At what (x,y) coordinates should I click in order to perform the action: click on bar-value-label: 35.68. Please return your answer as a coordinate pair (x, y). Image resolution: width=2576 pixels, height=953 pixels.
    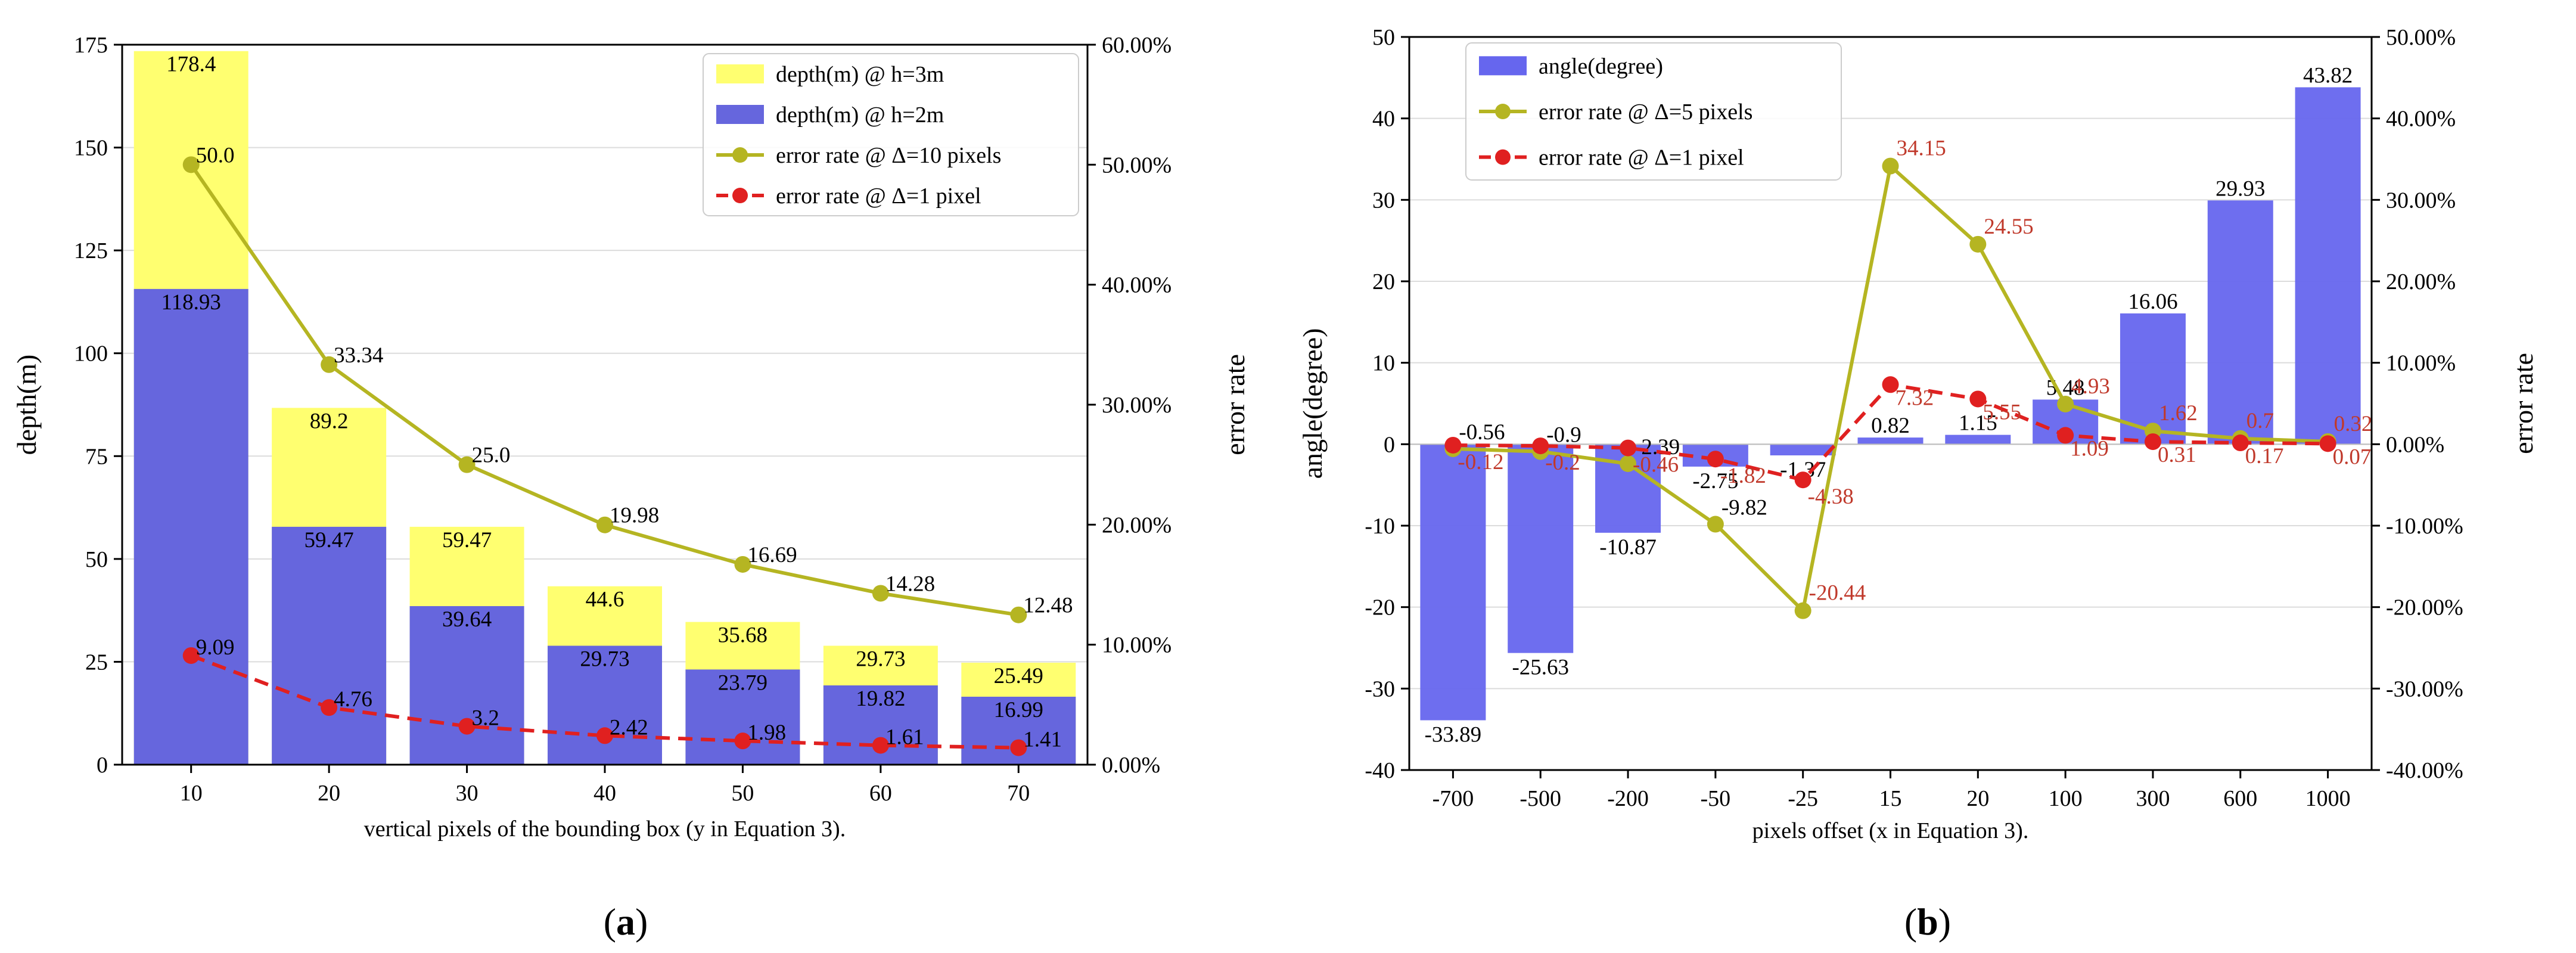
    Looking at the image, I should click on (742, 635).